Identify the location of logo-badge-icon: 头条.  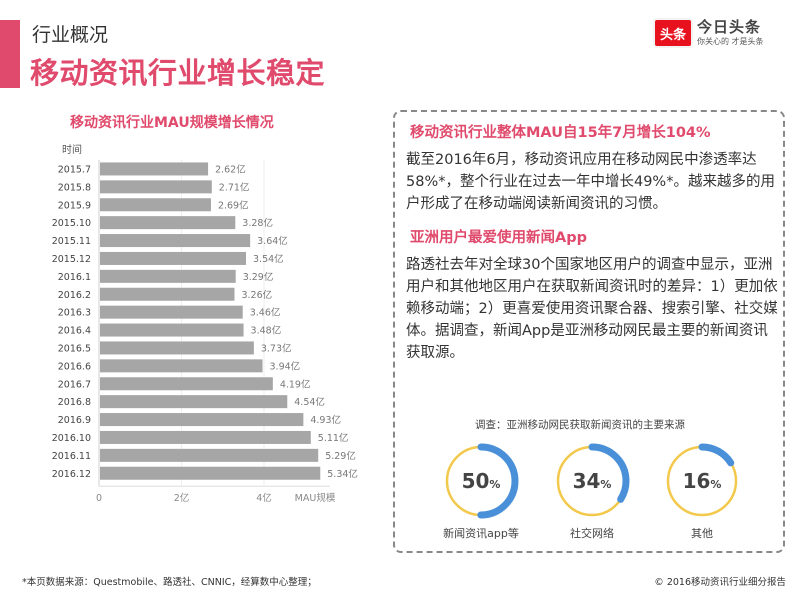
(673, 33).